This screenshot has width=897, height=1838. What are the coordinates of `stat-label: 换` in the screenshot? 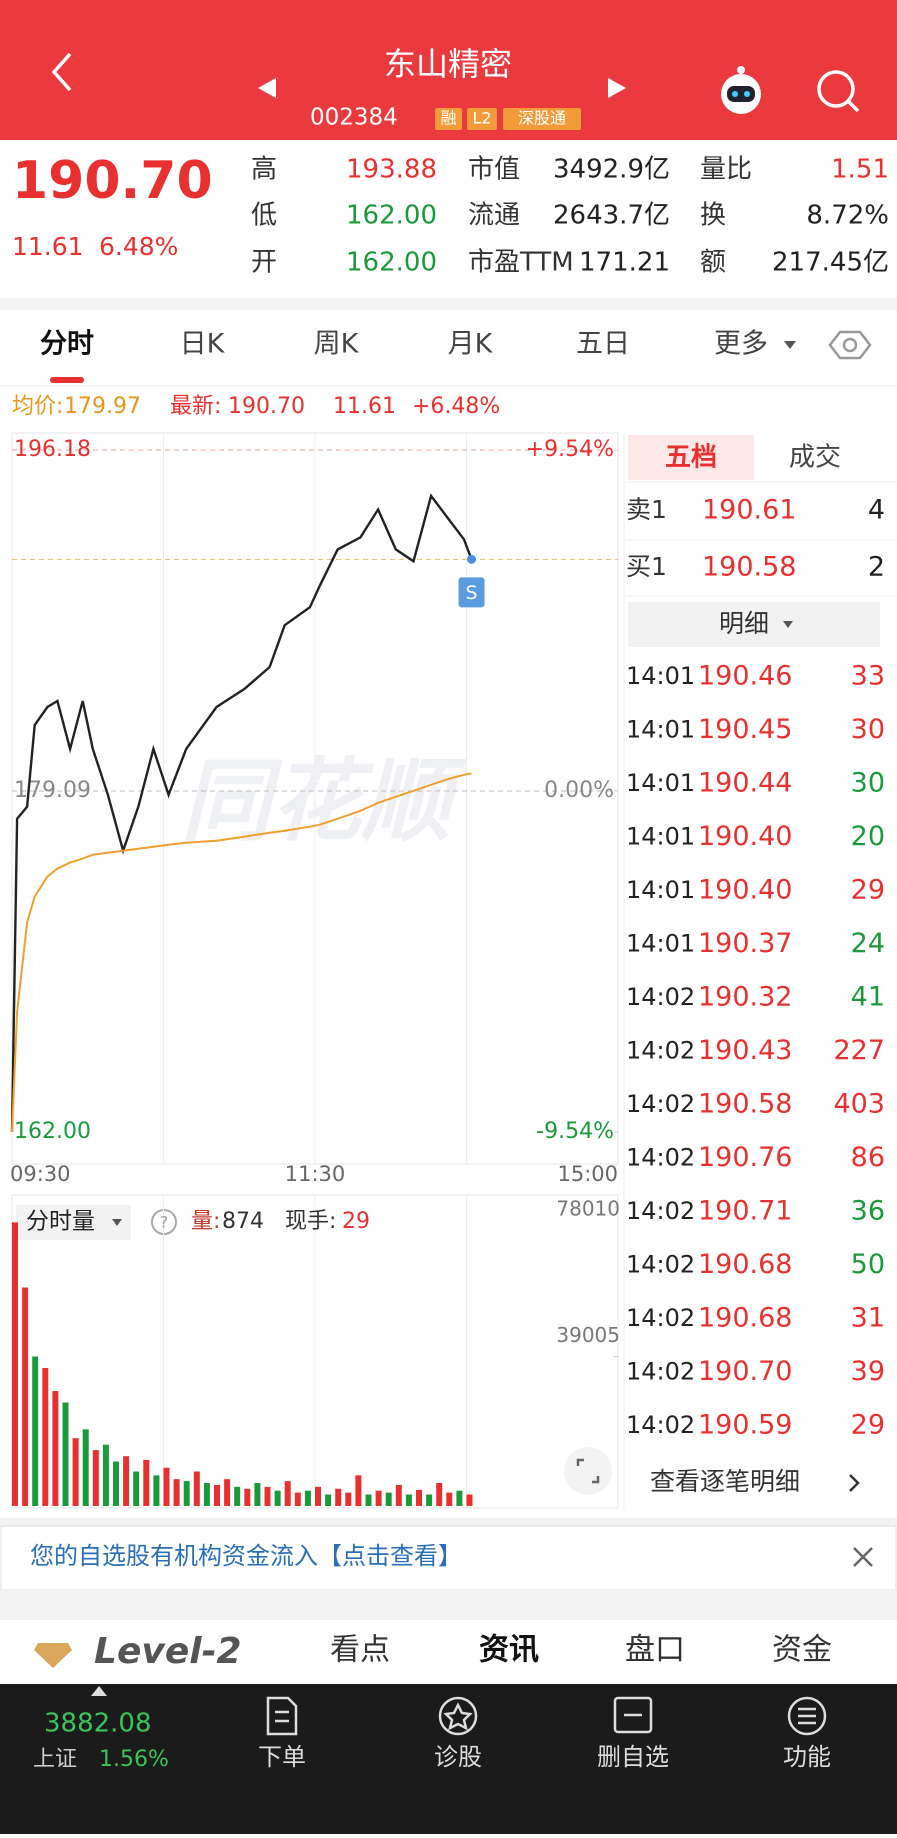 It's located at (713, 216).